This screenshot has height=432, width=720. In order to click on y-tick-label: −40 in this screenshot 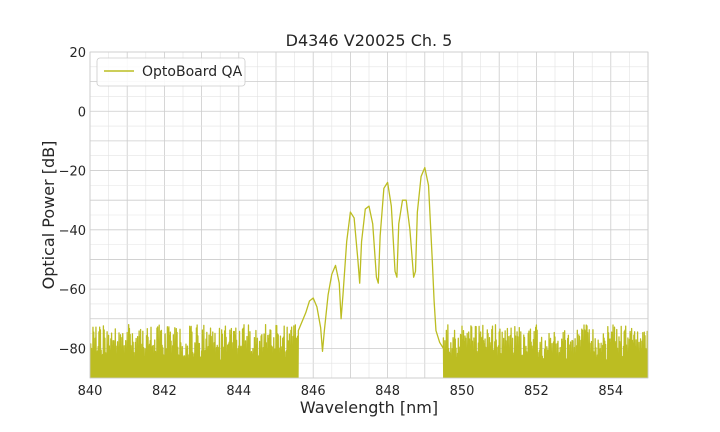, I will do `click(72, 231)`.